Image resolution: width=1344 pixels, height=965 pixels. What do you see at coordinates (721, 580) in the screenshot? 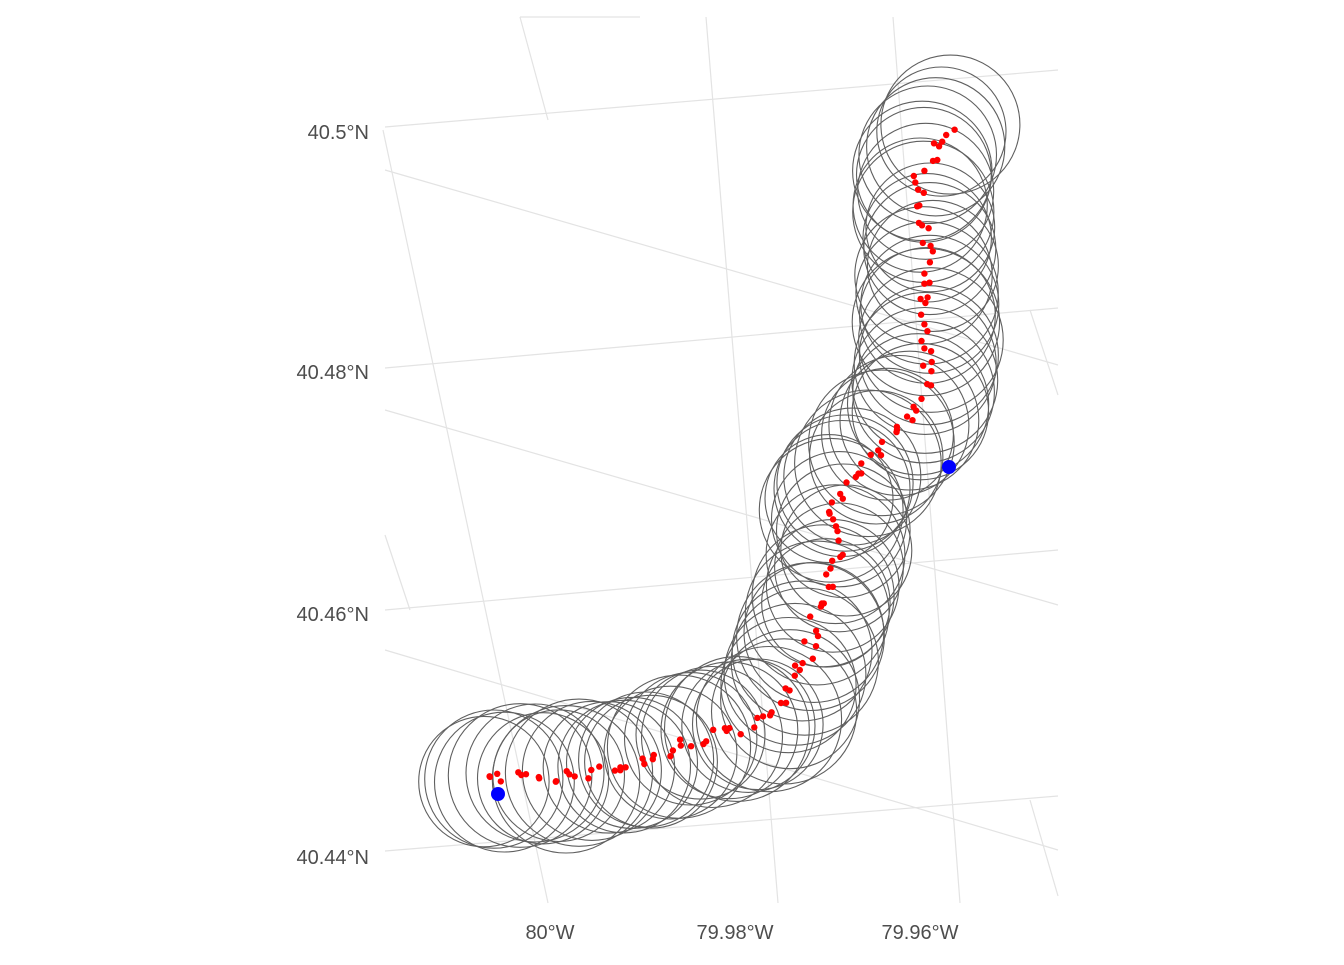
I see `graticule-lat-40.46` at bounding box center [721, 580].